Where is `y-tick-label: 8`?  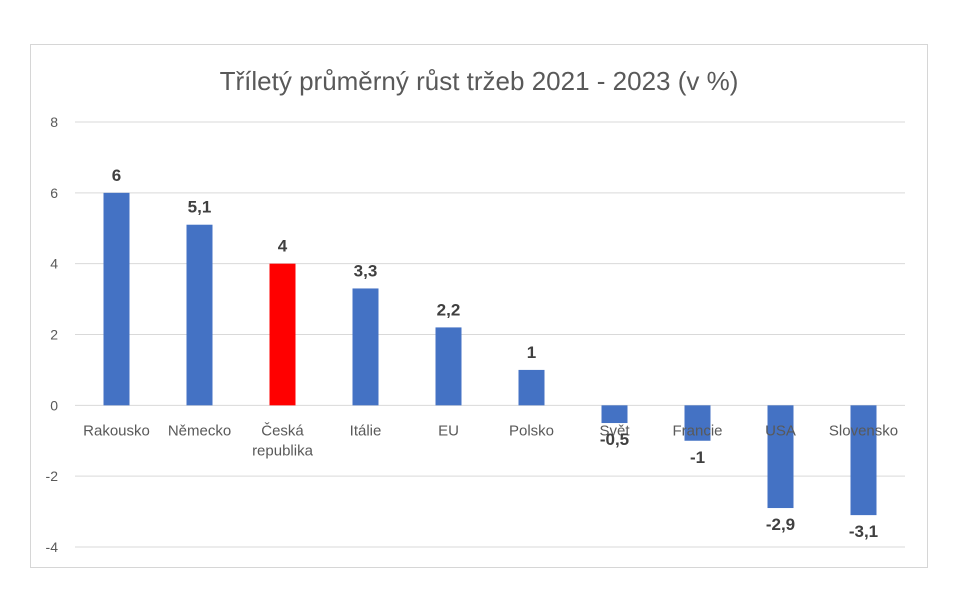
y-tick-label: 8 is located at coordinates (54, 122).